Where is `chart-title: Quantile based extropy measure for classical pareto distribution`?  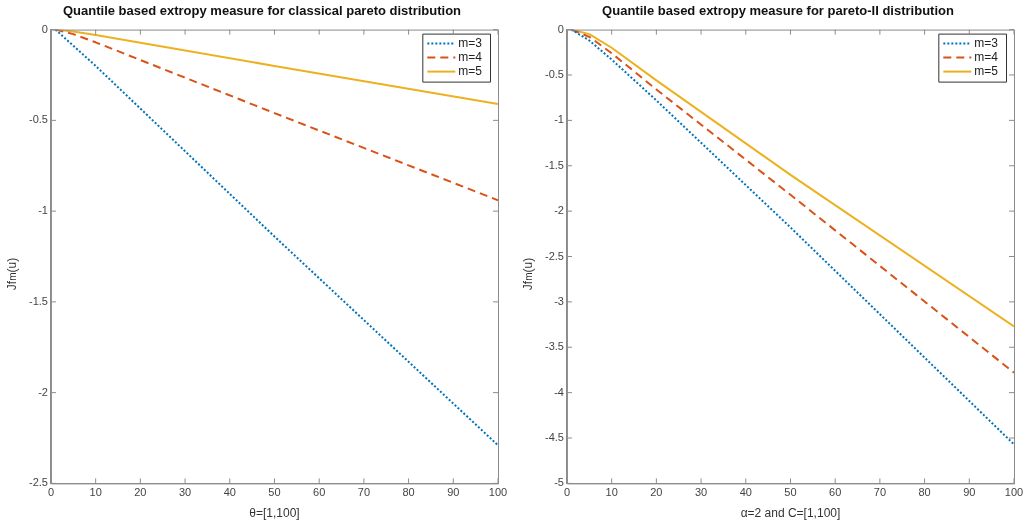 chart-title: Quantile based extropy measure for classical pareto distribution is located at coordinates (262, 11).